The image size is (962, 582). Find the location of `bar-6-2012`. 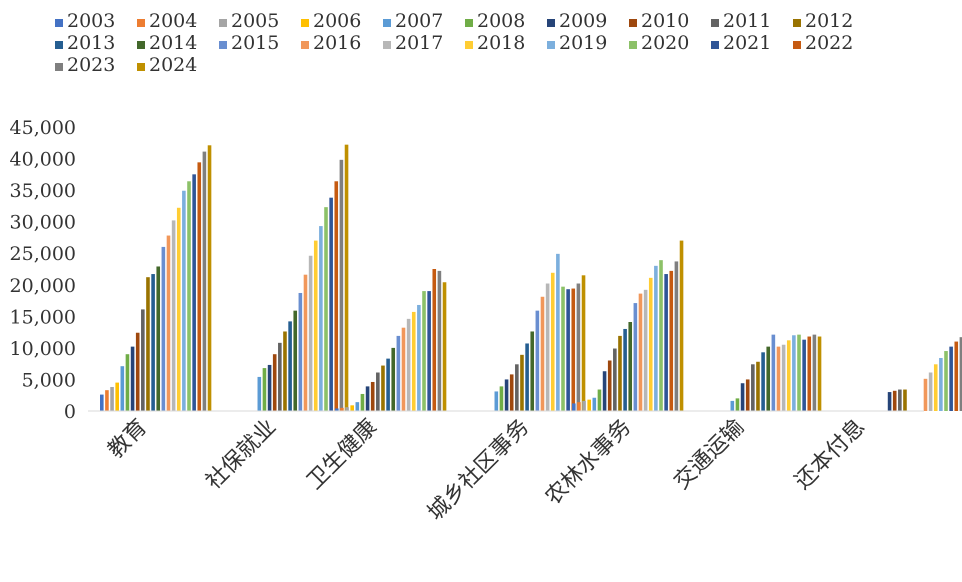

bar-6-2012 is located at coordinates (905, 400).